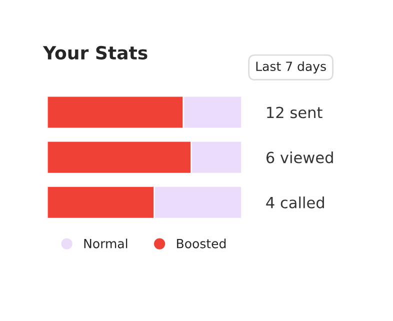 This screenshot has height=321, width=393. What do you see at coordinates (294, 112) in the screenshot?
I see `y-tick-label: 12 sent` at bounding box center [294, 112].